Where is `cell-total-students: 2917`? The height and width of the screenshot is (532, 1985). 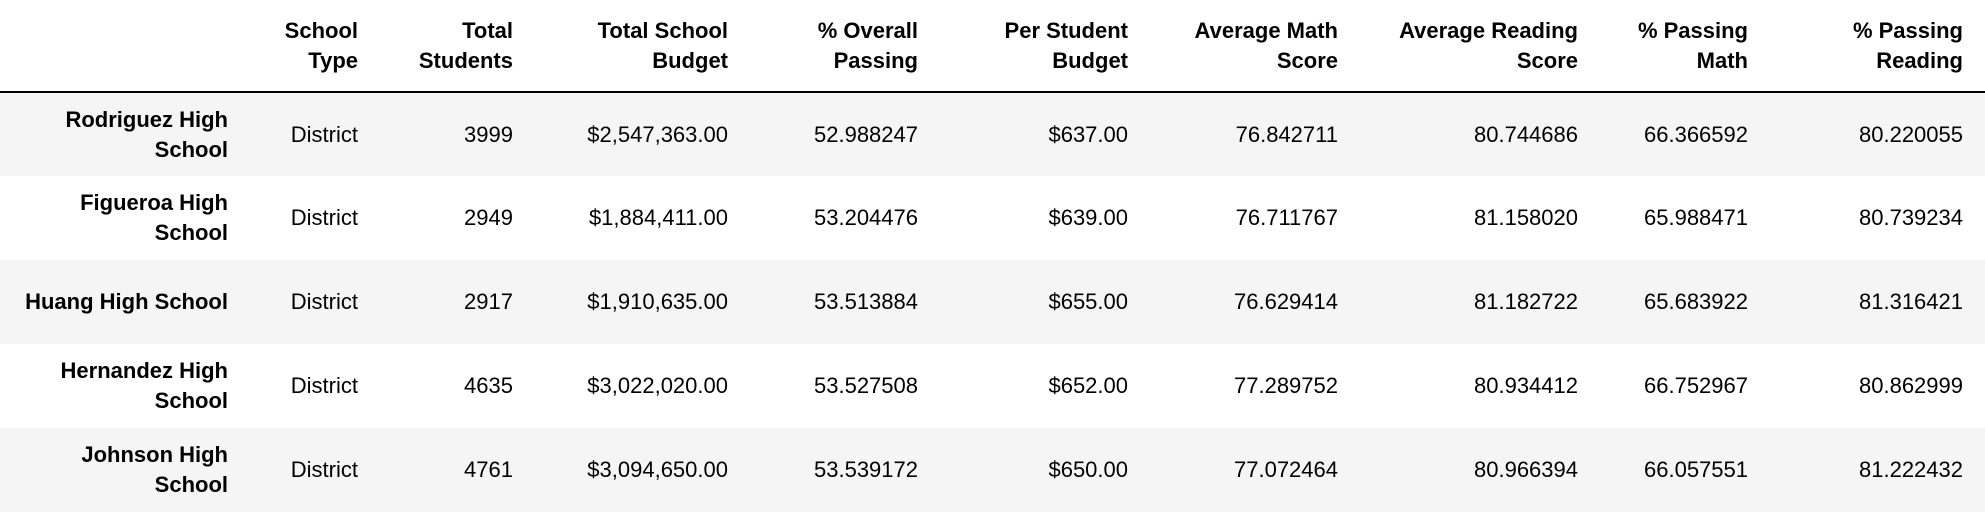 cell-total-students: 2917 is located at coordinates (488, 301).